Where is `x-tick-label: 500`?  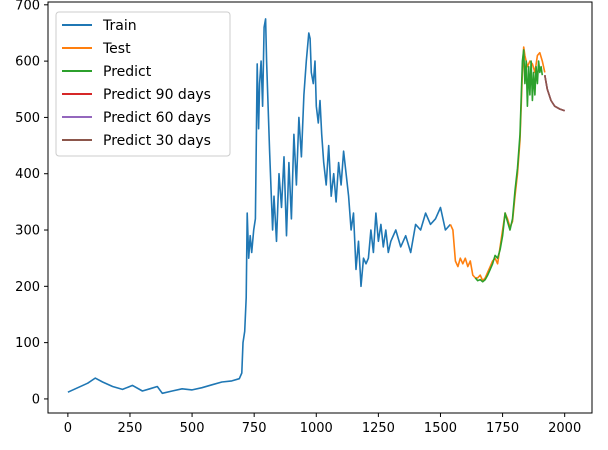 x-tick-label: 500 is located at coordinates (192, 428).